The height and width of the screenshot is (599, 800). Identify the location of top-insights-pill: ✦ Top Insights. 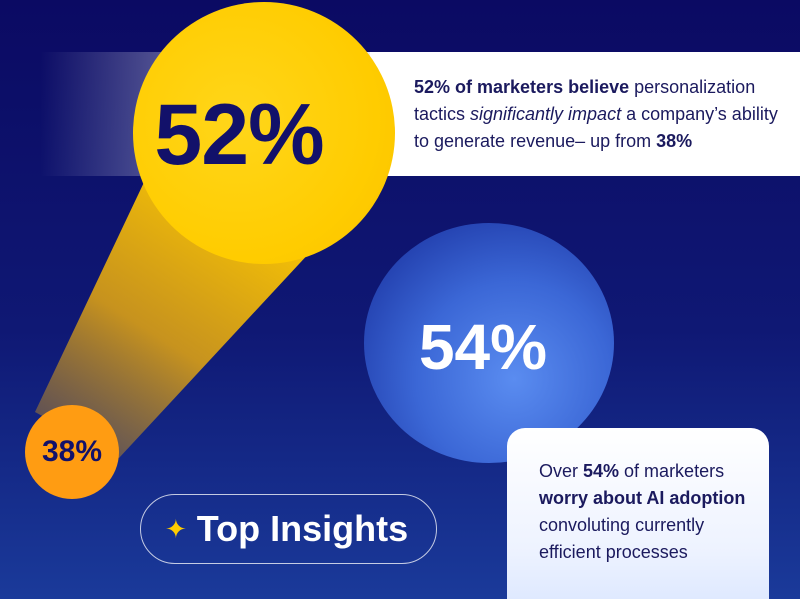
(288, 529).